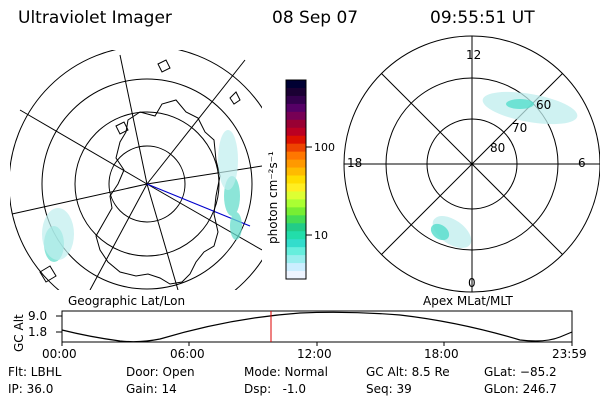 Image resolution: width=600 pixels, height=400 pixels. Describe the element at coordinates (389, 389) in the screenshot. I see `info-seq: Seq: 39` at that location.